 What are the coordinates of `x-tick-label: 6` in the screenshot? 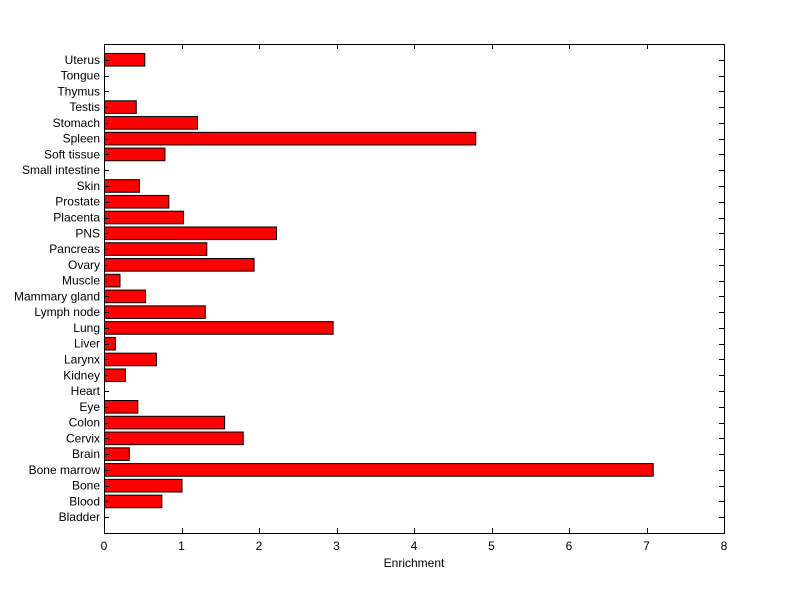 It's located at (569, 546).